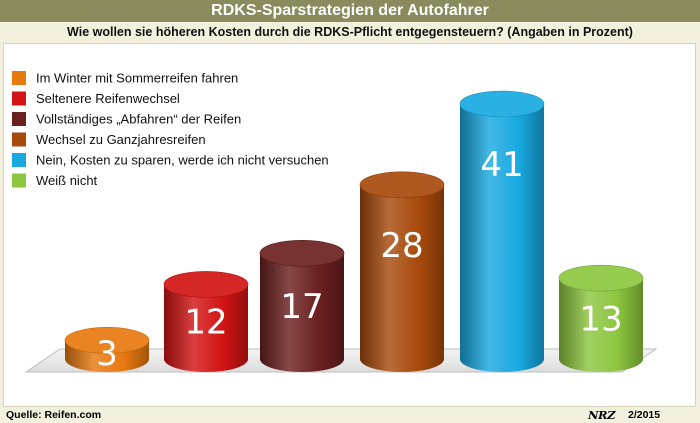  What do you see at coordinates (401, 246) in the screenshot?
I see `bar-value-label: 28` at bounding box center [401, 246].